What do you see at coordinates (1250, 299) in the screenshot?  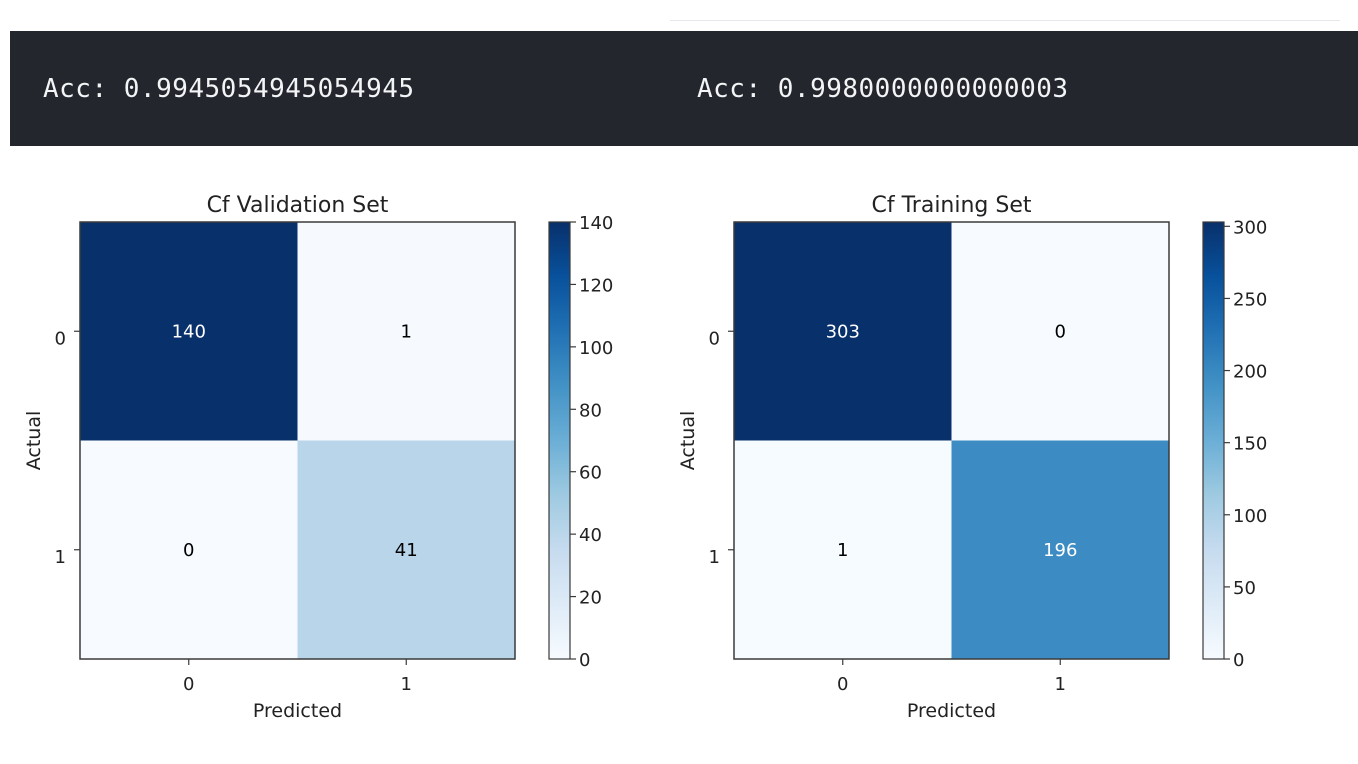 I see `colorbar-tick-label: 250` at bounding box center [1250, 299].